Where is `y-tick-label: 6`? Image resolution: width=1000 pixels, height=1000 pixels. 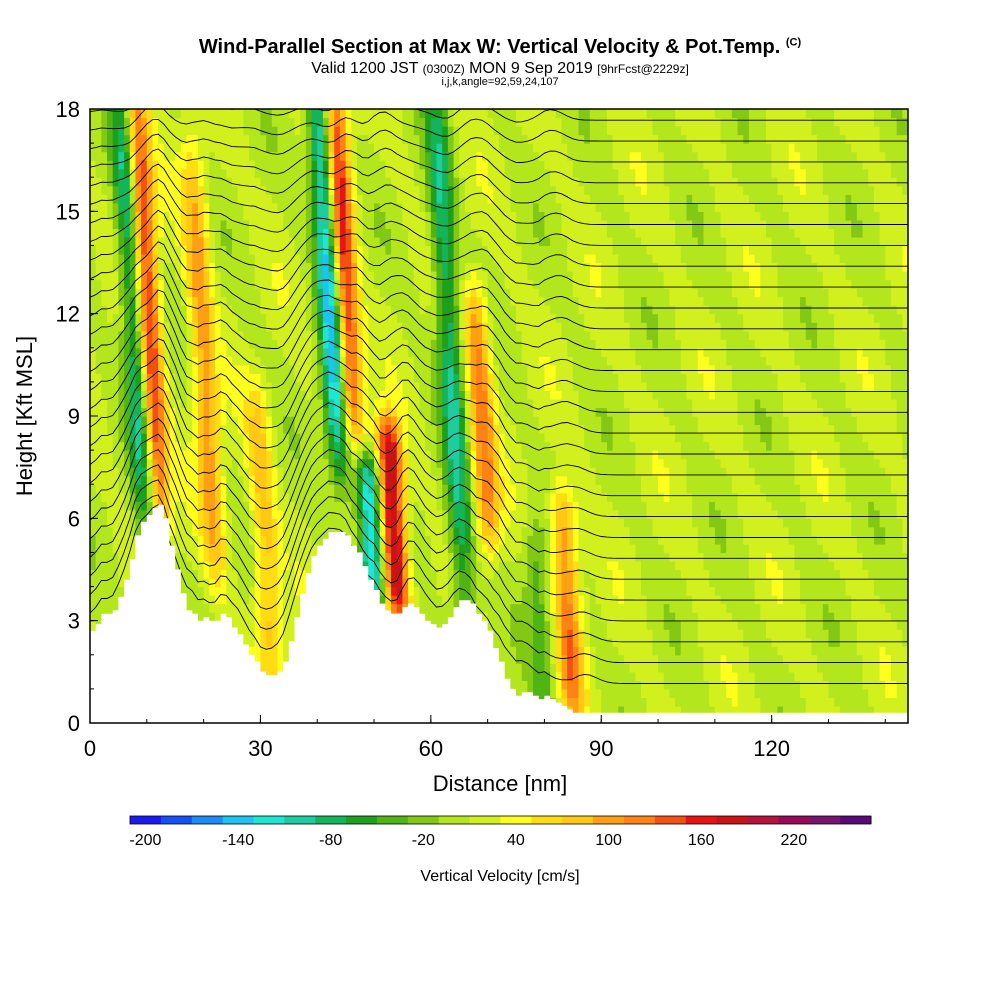 y-tick-label: 6 is located at coordinates (74, 518).